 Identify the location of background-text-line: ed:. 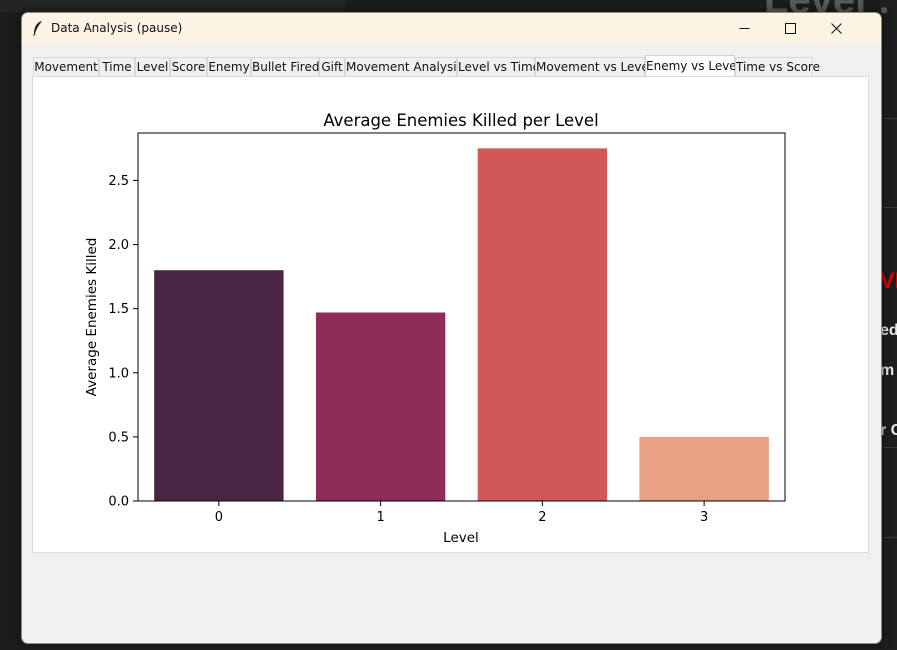
(888, 330).